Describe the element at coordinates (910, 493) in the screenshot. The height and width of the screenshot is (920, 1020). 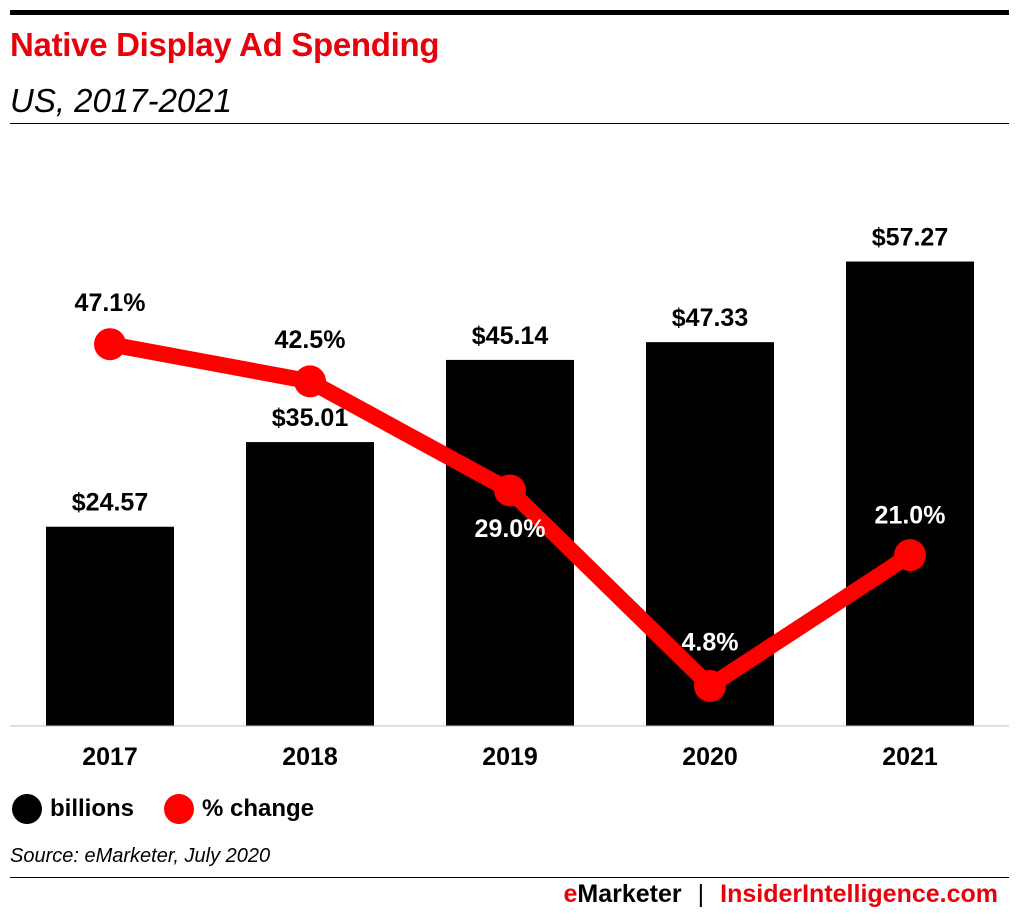
I see `bar-2021` at that location.